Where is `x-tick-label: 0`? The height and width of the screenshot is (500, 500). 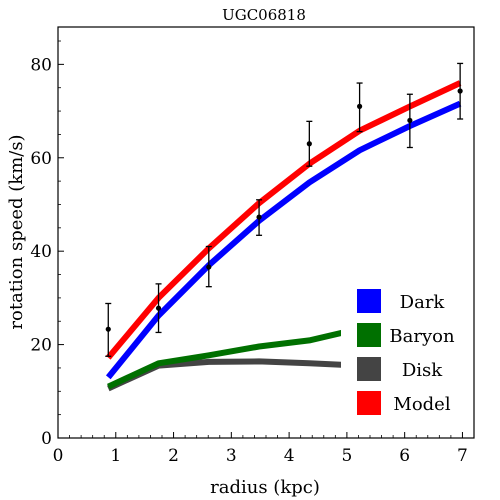 x-tick-label: 0 is located at coordinates (58, 456).